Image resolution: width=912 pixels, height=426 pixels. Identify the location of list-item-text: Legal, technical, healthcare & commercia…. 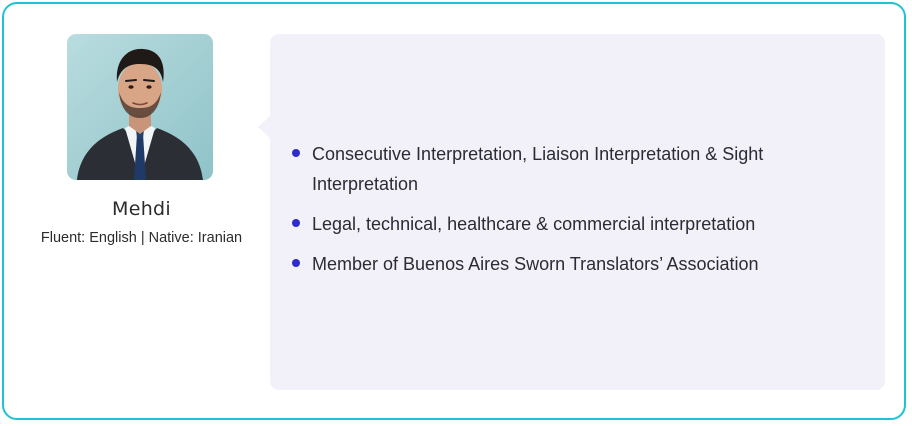
(534, 224).